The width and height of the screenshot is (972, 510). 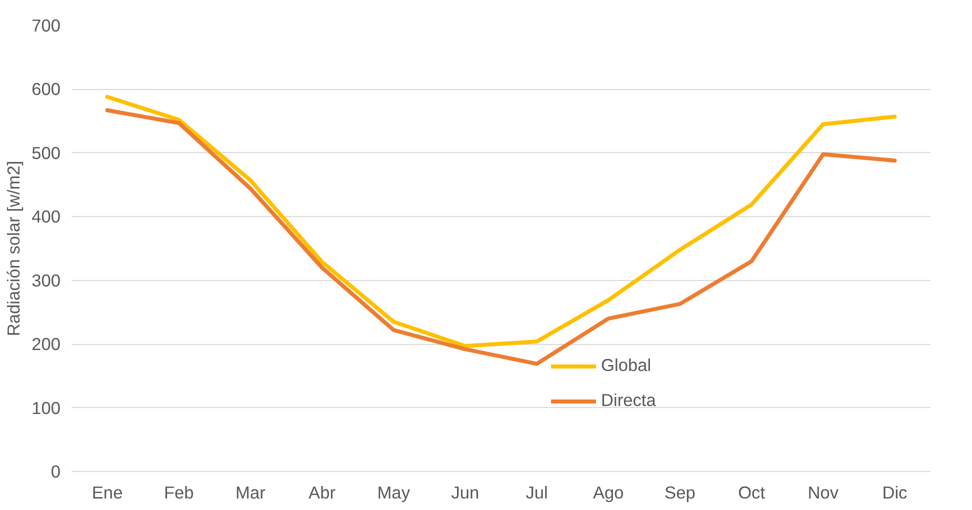 What do you see at coordinates (46, 89) in the screenshot?
I see `y-tick-label: 600` at bounding box center [46, 89].